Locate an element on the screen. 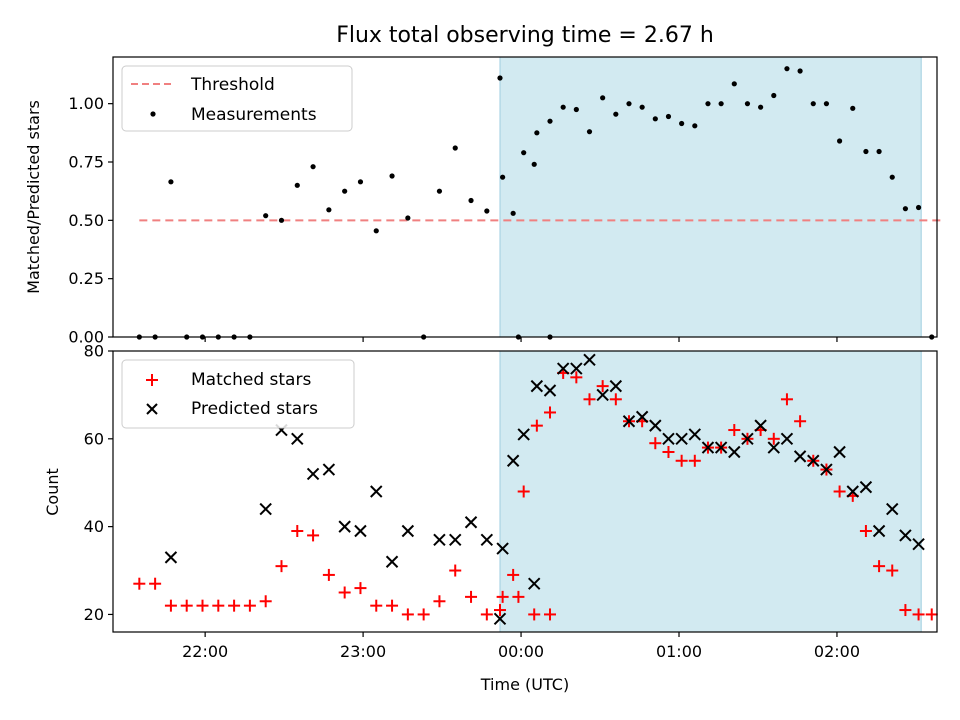 The height and width of the screenshot is (720, 960). x-tick-label: 01:00 is located at coordinates (679, 651).